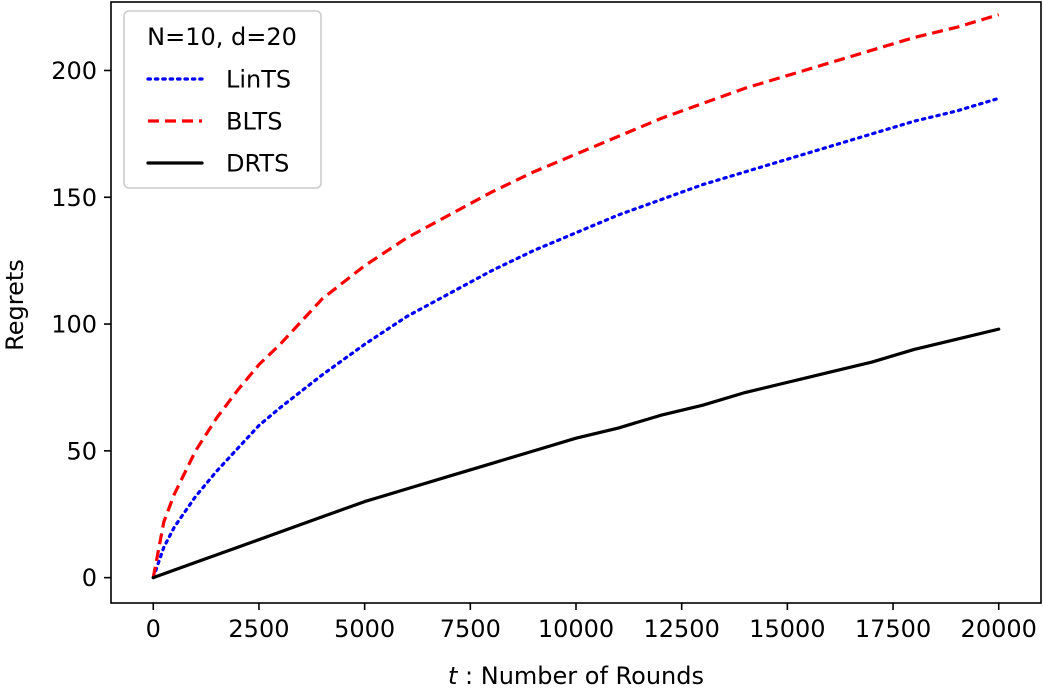  I want to click on x-tick-label: 17500, so click(893, 629).